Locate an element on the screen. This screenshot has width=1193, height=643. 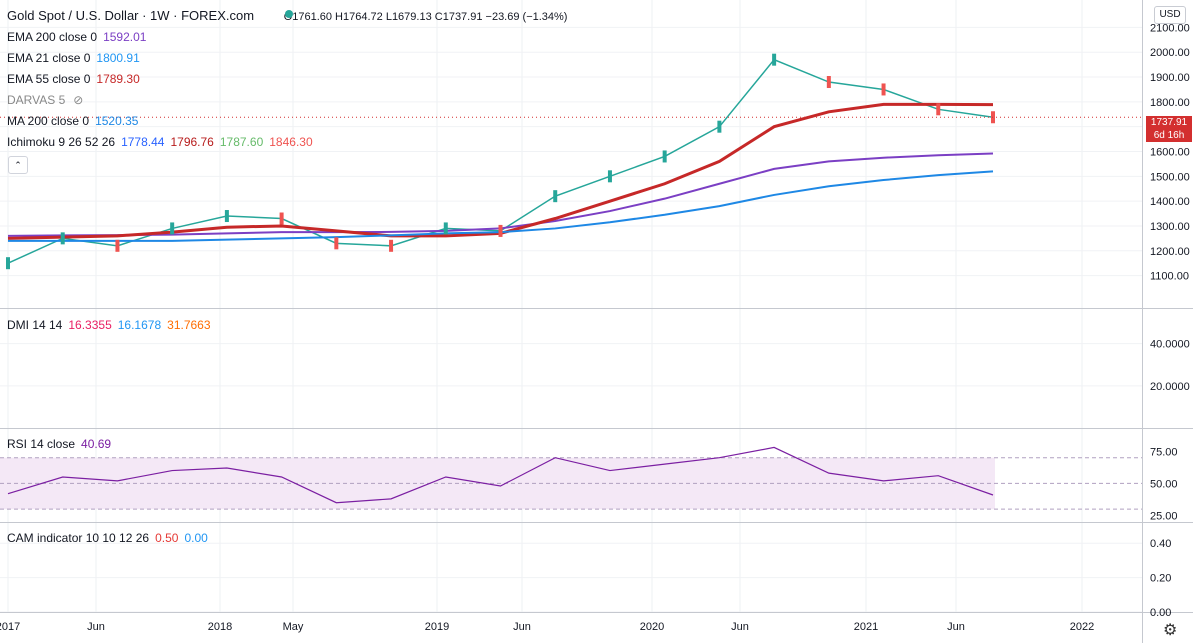
ema200-value: 1592.01 is located at coordinates (125, 37).